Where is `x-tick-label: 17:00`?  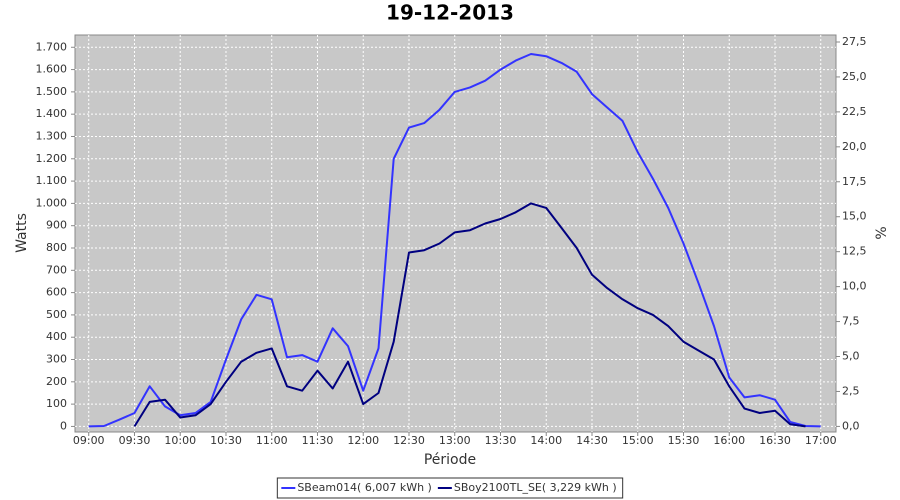
x-tick-label: 17:00 is located at coordinates (821, 440).